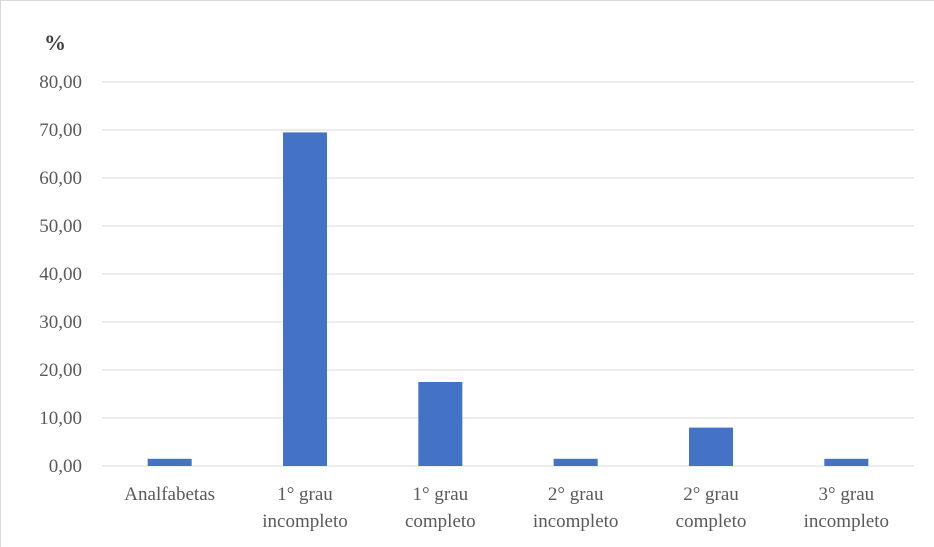 This screenshot has width=934, height=547. What do you see at coordinates (169, 494) in the screenshot?
I see `x-category-label: Analfabetas` at bounding box center [169, 494].